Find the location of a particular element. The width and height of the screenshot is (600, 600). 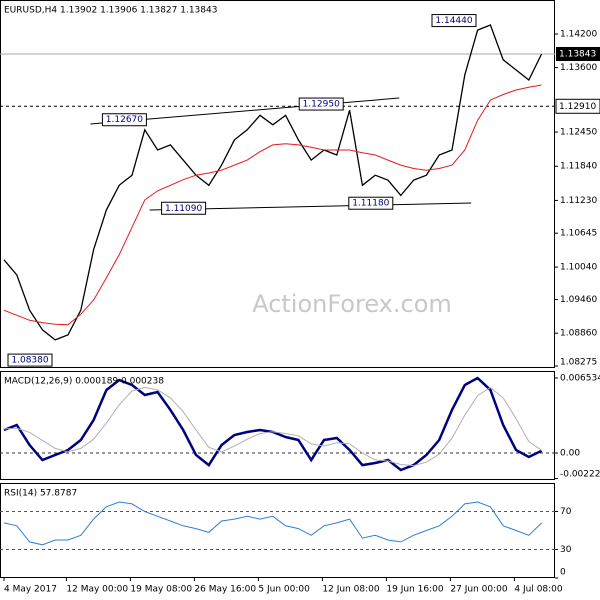

annotation-label: 1.12670 is located at coordinates (124, 120).